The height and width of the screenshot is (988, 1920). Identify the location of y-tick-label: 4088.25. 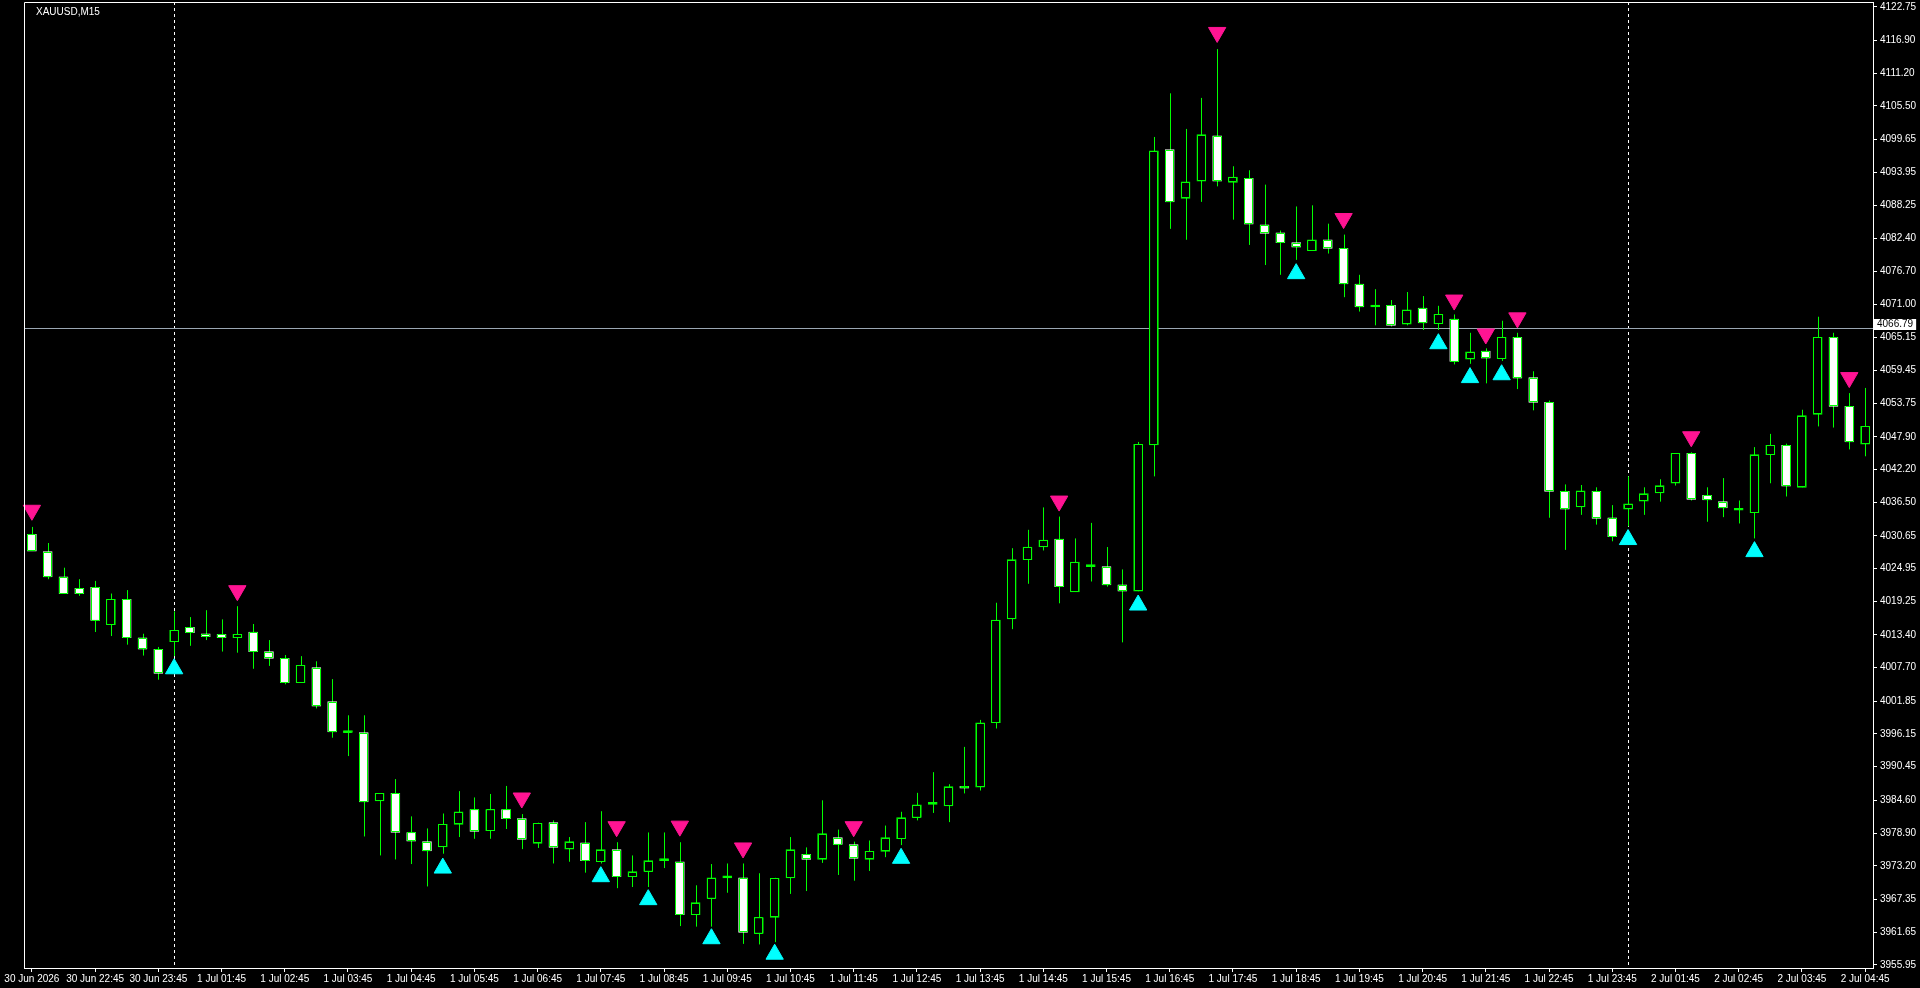
(1898, 204).